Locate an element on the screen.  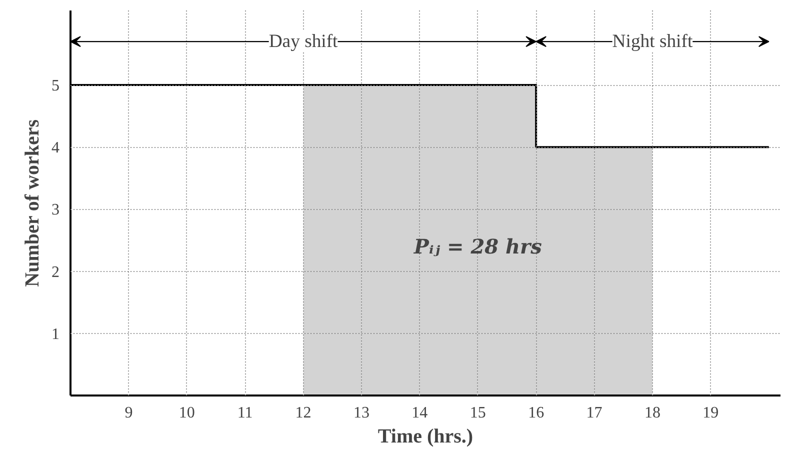
x-tick-label: 9 is located at coordinates (128, 413).